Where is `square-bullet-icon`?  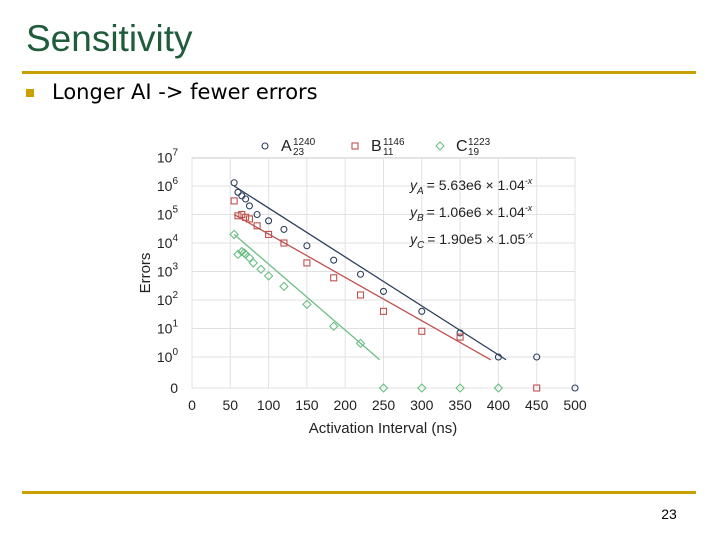 square-bullet-icon is located at coordinates (30, 93).